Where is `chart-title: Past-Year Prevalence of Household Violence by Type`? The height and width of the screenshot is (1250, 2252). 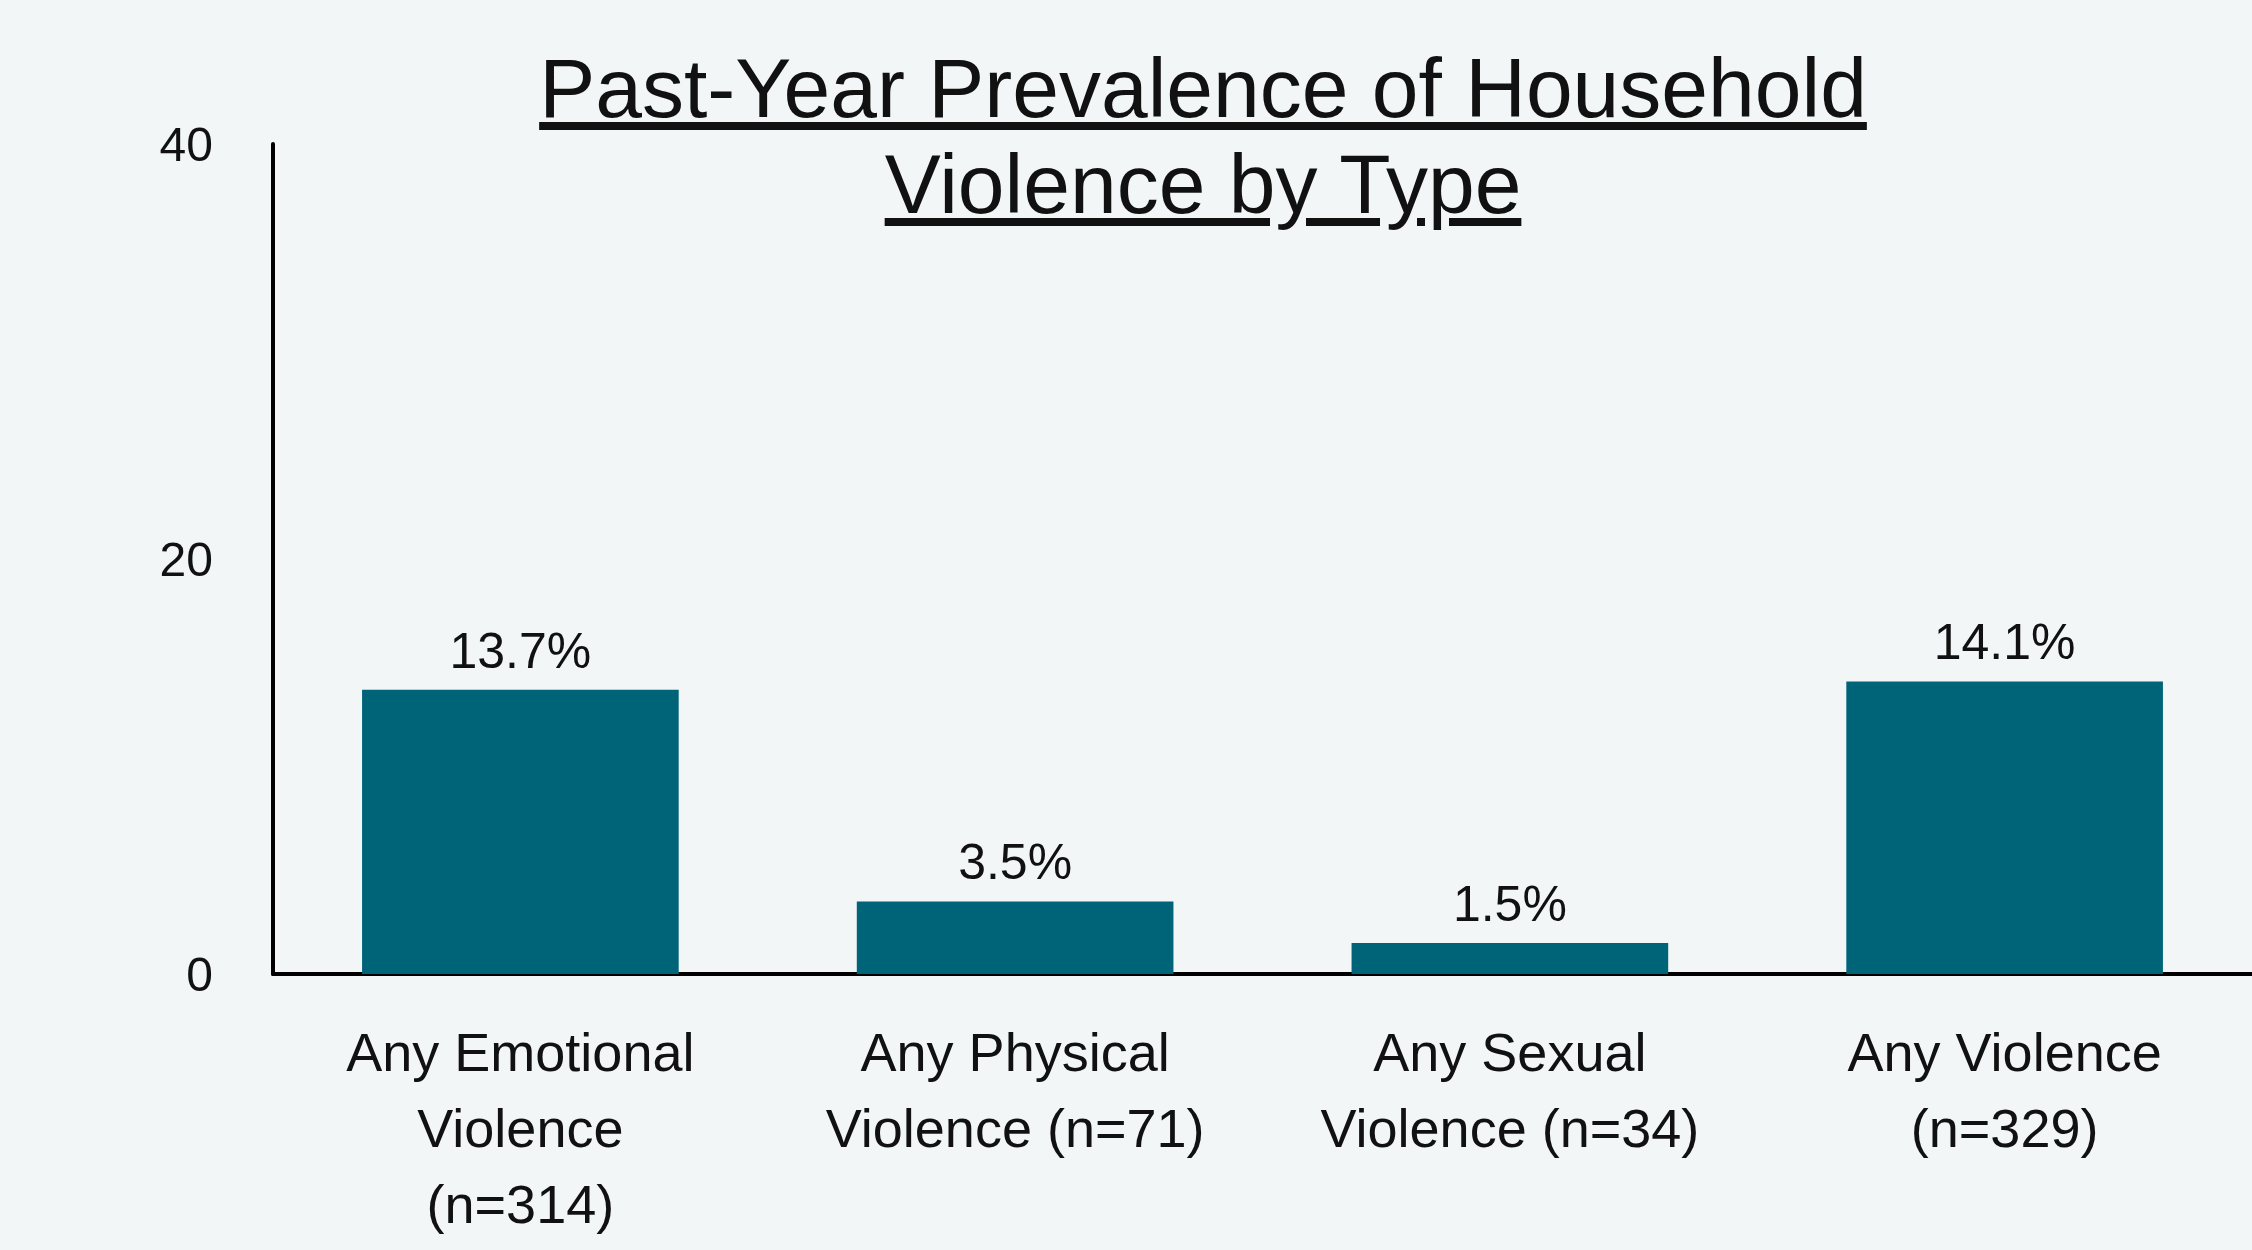 chart-title: Past-Year Prevalence of Household Violence by Type is located at coordinates (1203, 136).